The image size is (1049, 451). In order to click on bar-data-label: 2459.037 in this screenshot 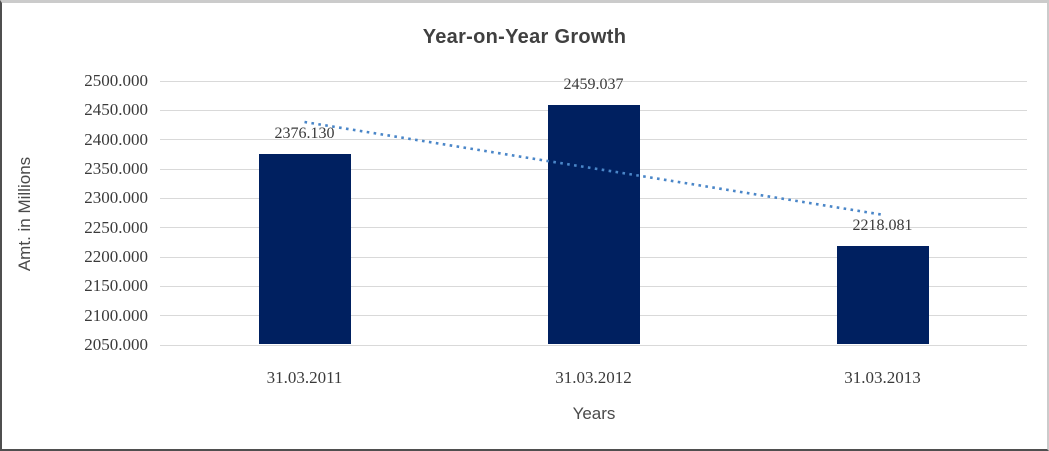, I will do `click(593, 85)`.